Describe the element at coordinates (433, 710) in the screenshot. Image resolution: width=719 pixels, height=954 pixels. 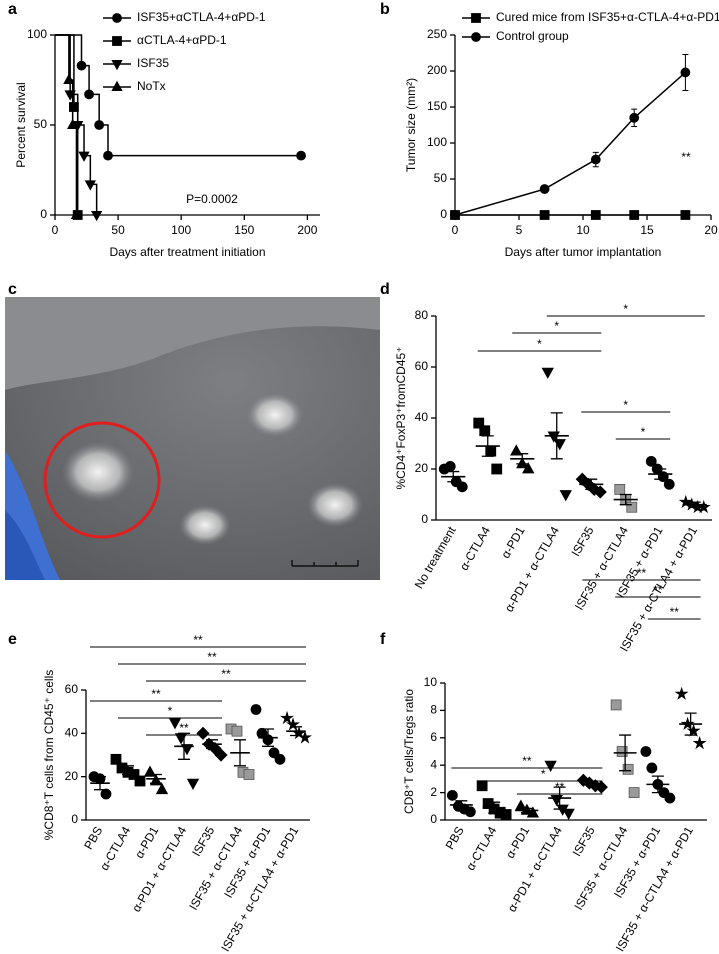
I see `y-tick-label: 8` at that location.